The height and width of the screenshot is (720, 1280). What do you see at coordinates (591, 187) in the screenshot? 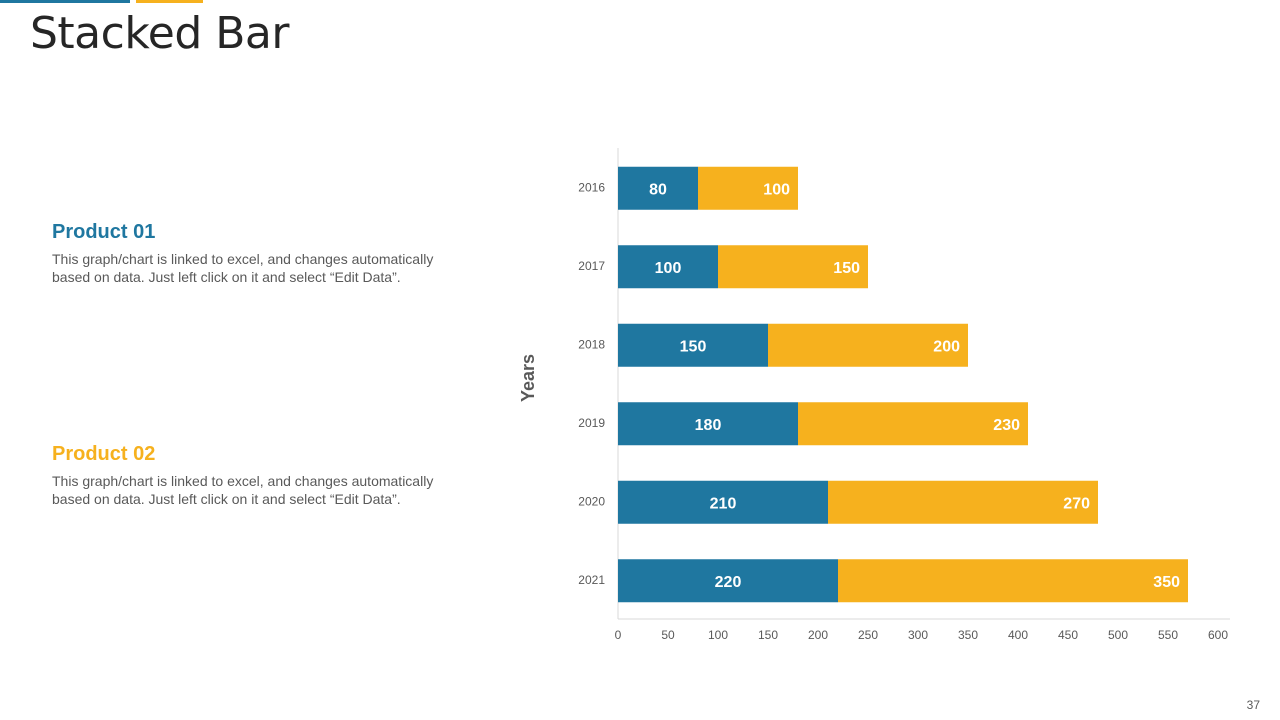
I see `y-tick-label: 2016` at bounding box center [591, 187].